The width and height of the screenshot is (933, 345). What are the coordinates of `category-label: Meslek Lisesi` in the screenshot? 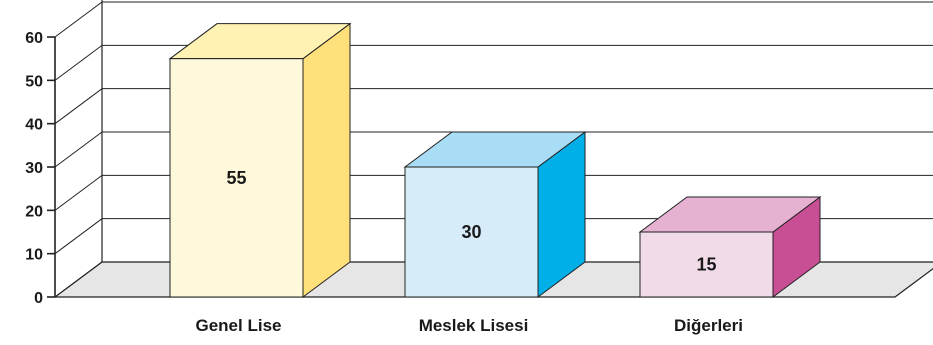 It's located at (474, 325).